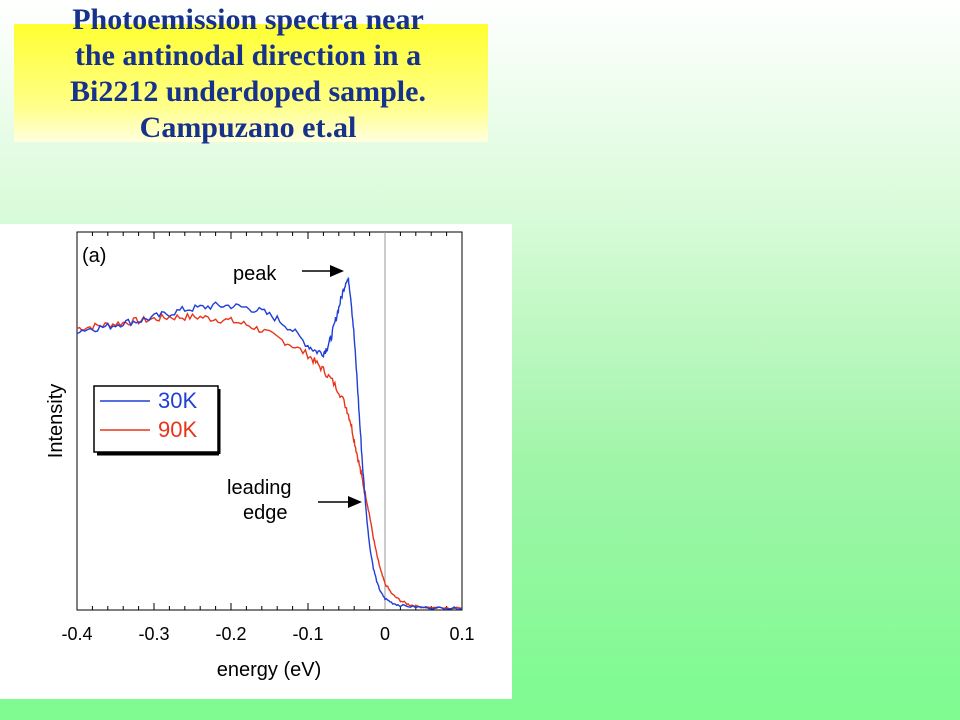 This screenshot has width=960, height=720. I want to click on legend: 30K 90K, so click(157, 420).